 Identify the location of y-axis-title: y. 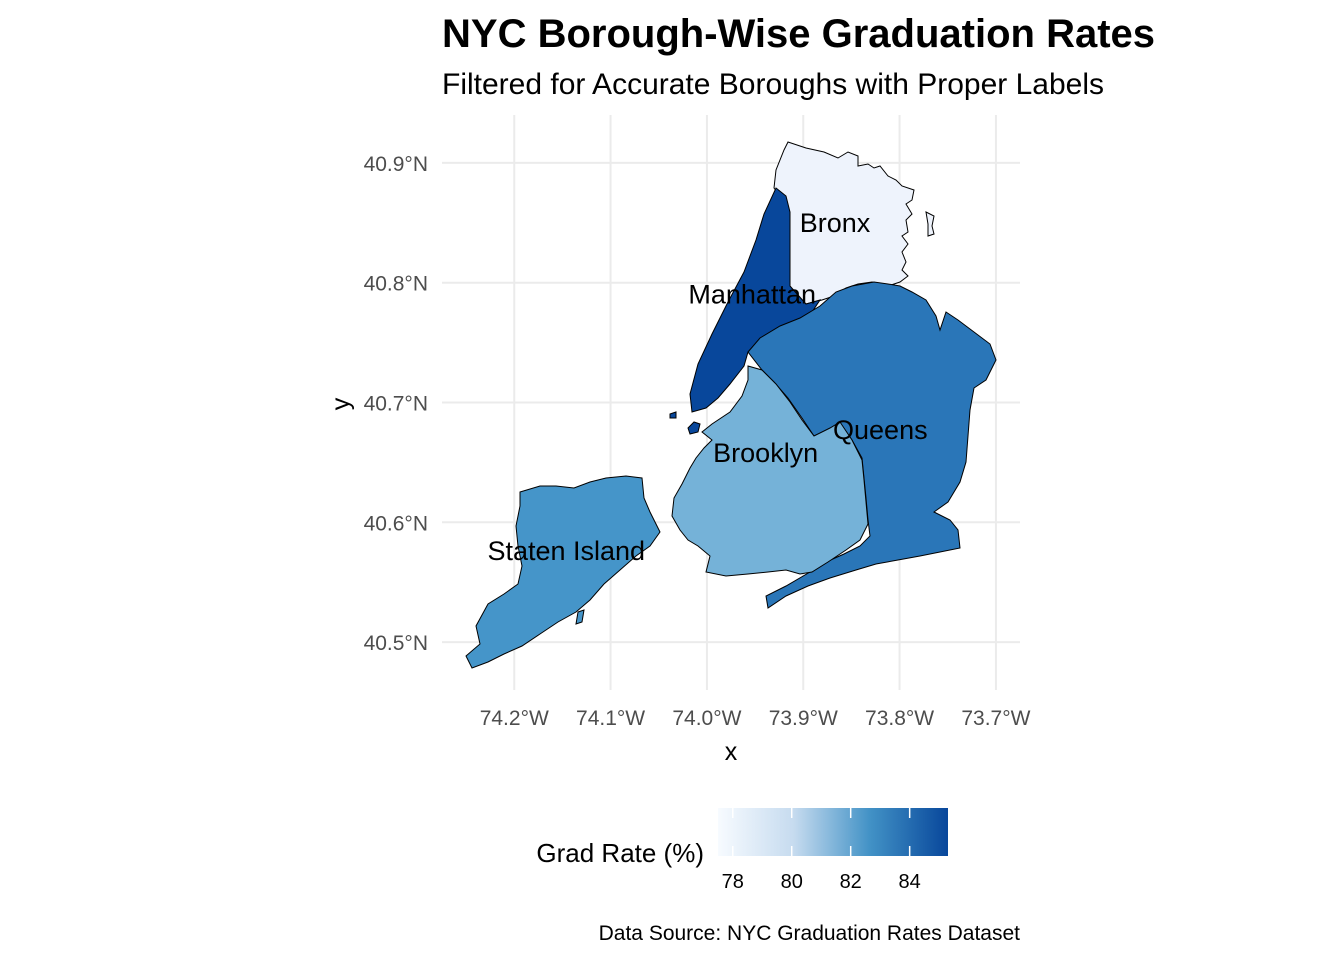
(341, 403).